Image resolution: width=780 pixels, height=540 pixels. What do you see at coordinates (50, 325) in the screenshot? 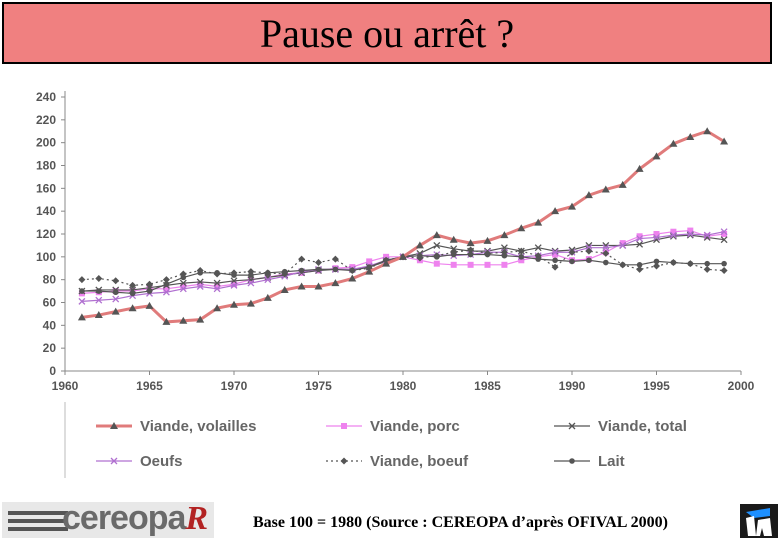
I see `y-tick-label: 40` at bounding box center [50, 325].